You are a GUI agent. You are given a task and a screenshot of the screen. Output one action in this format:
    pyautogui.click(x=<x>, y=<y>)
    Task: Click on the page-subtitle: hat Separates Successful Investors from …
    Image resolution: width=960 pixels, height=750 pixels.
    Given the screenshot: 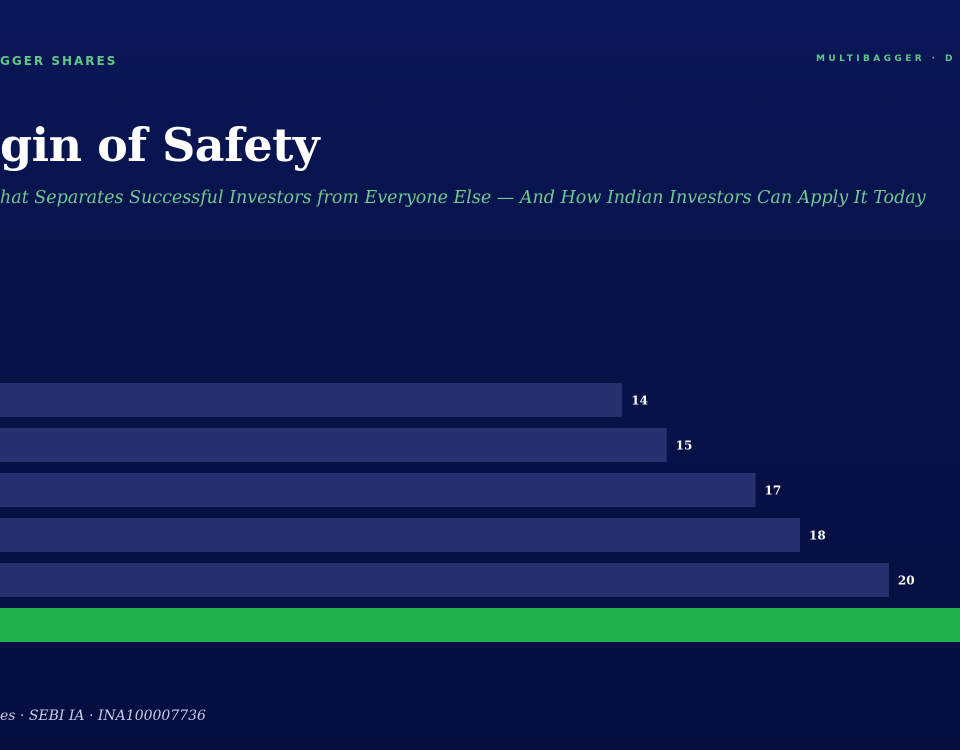 What is the action you would take?
    pyautogui.click(x=463, y=198)
    